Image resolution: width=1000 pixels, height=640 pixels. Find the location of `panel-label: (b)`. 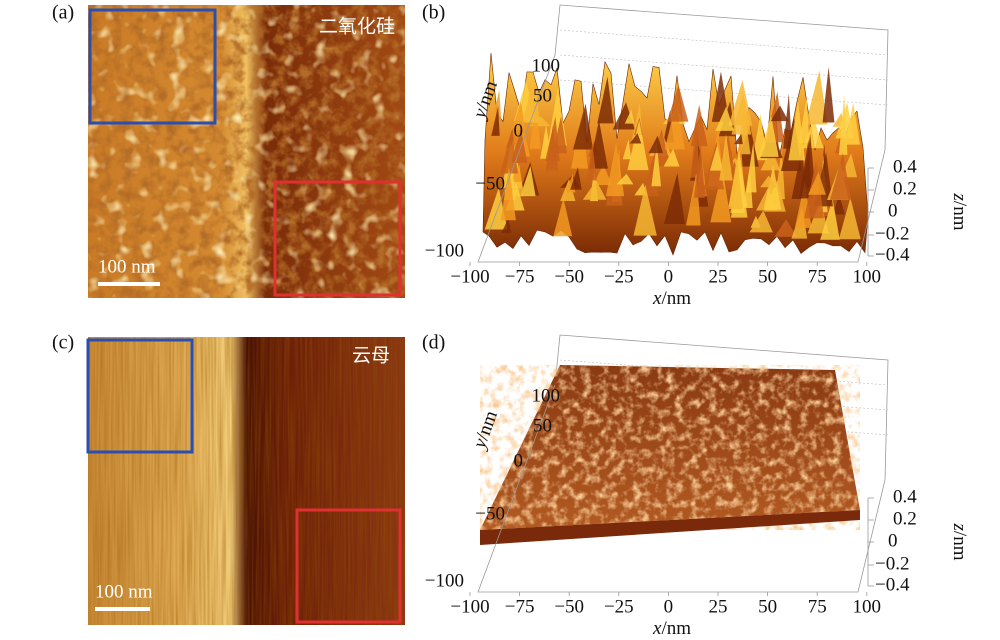

panel-label: (b) is located at coordinates (433, 13).